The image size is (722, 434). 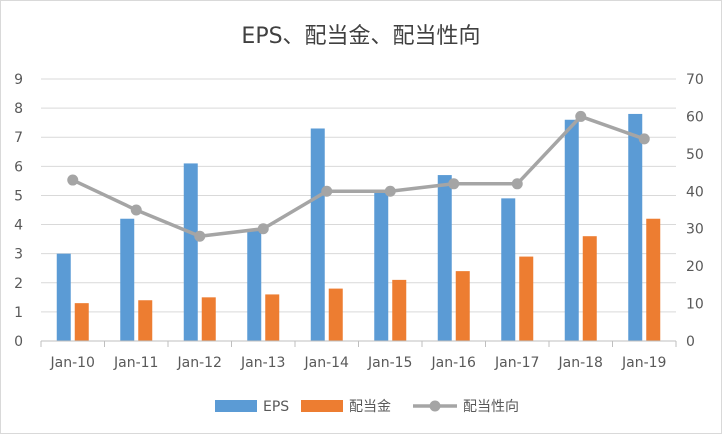 I want to click on y-right-tick-label: 0, so click(x=690, y=342).